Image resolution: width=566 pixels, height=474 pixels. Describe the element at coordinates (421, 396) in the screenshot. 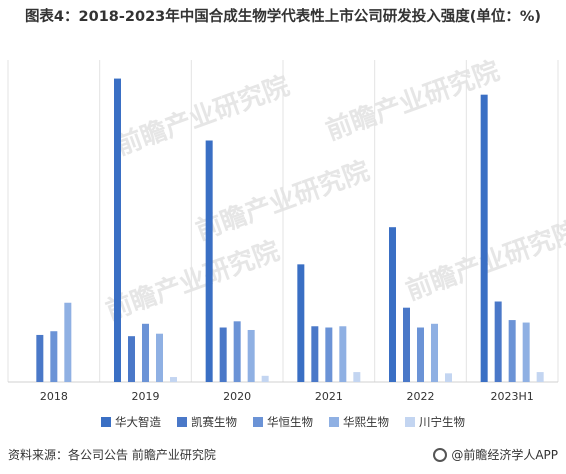

I see `x-tick-label: 2022` at that location.